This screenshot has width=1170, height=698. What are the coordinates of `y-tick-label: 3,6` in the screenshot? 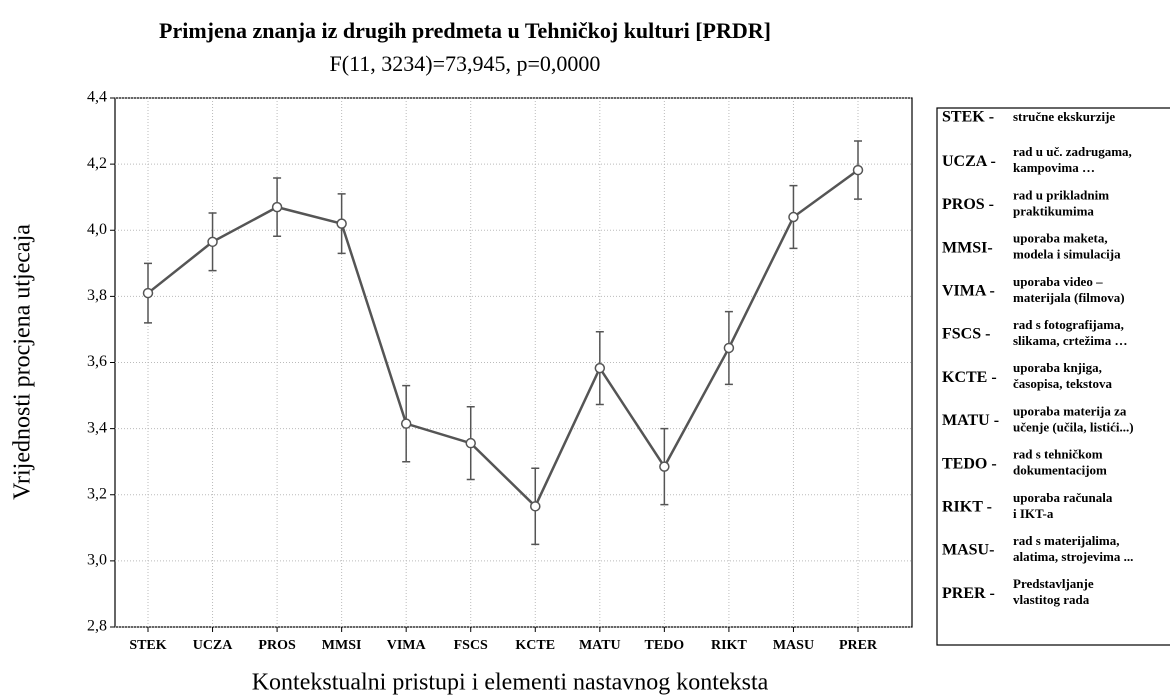 It's located at (97, 361).